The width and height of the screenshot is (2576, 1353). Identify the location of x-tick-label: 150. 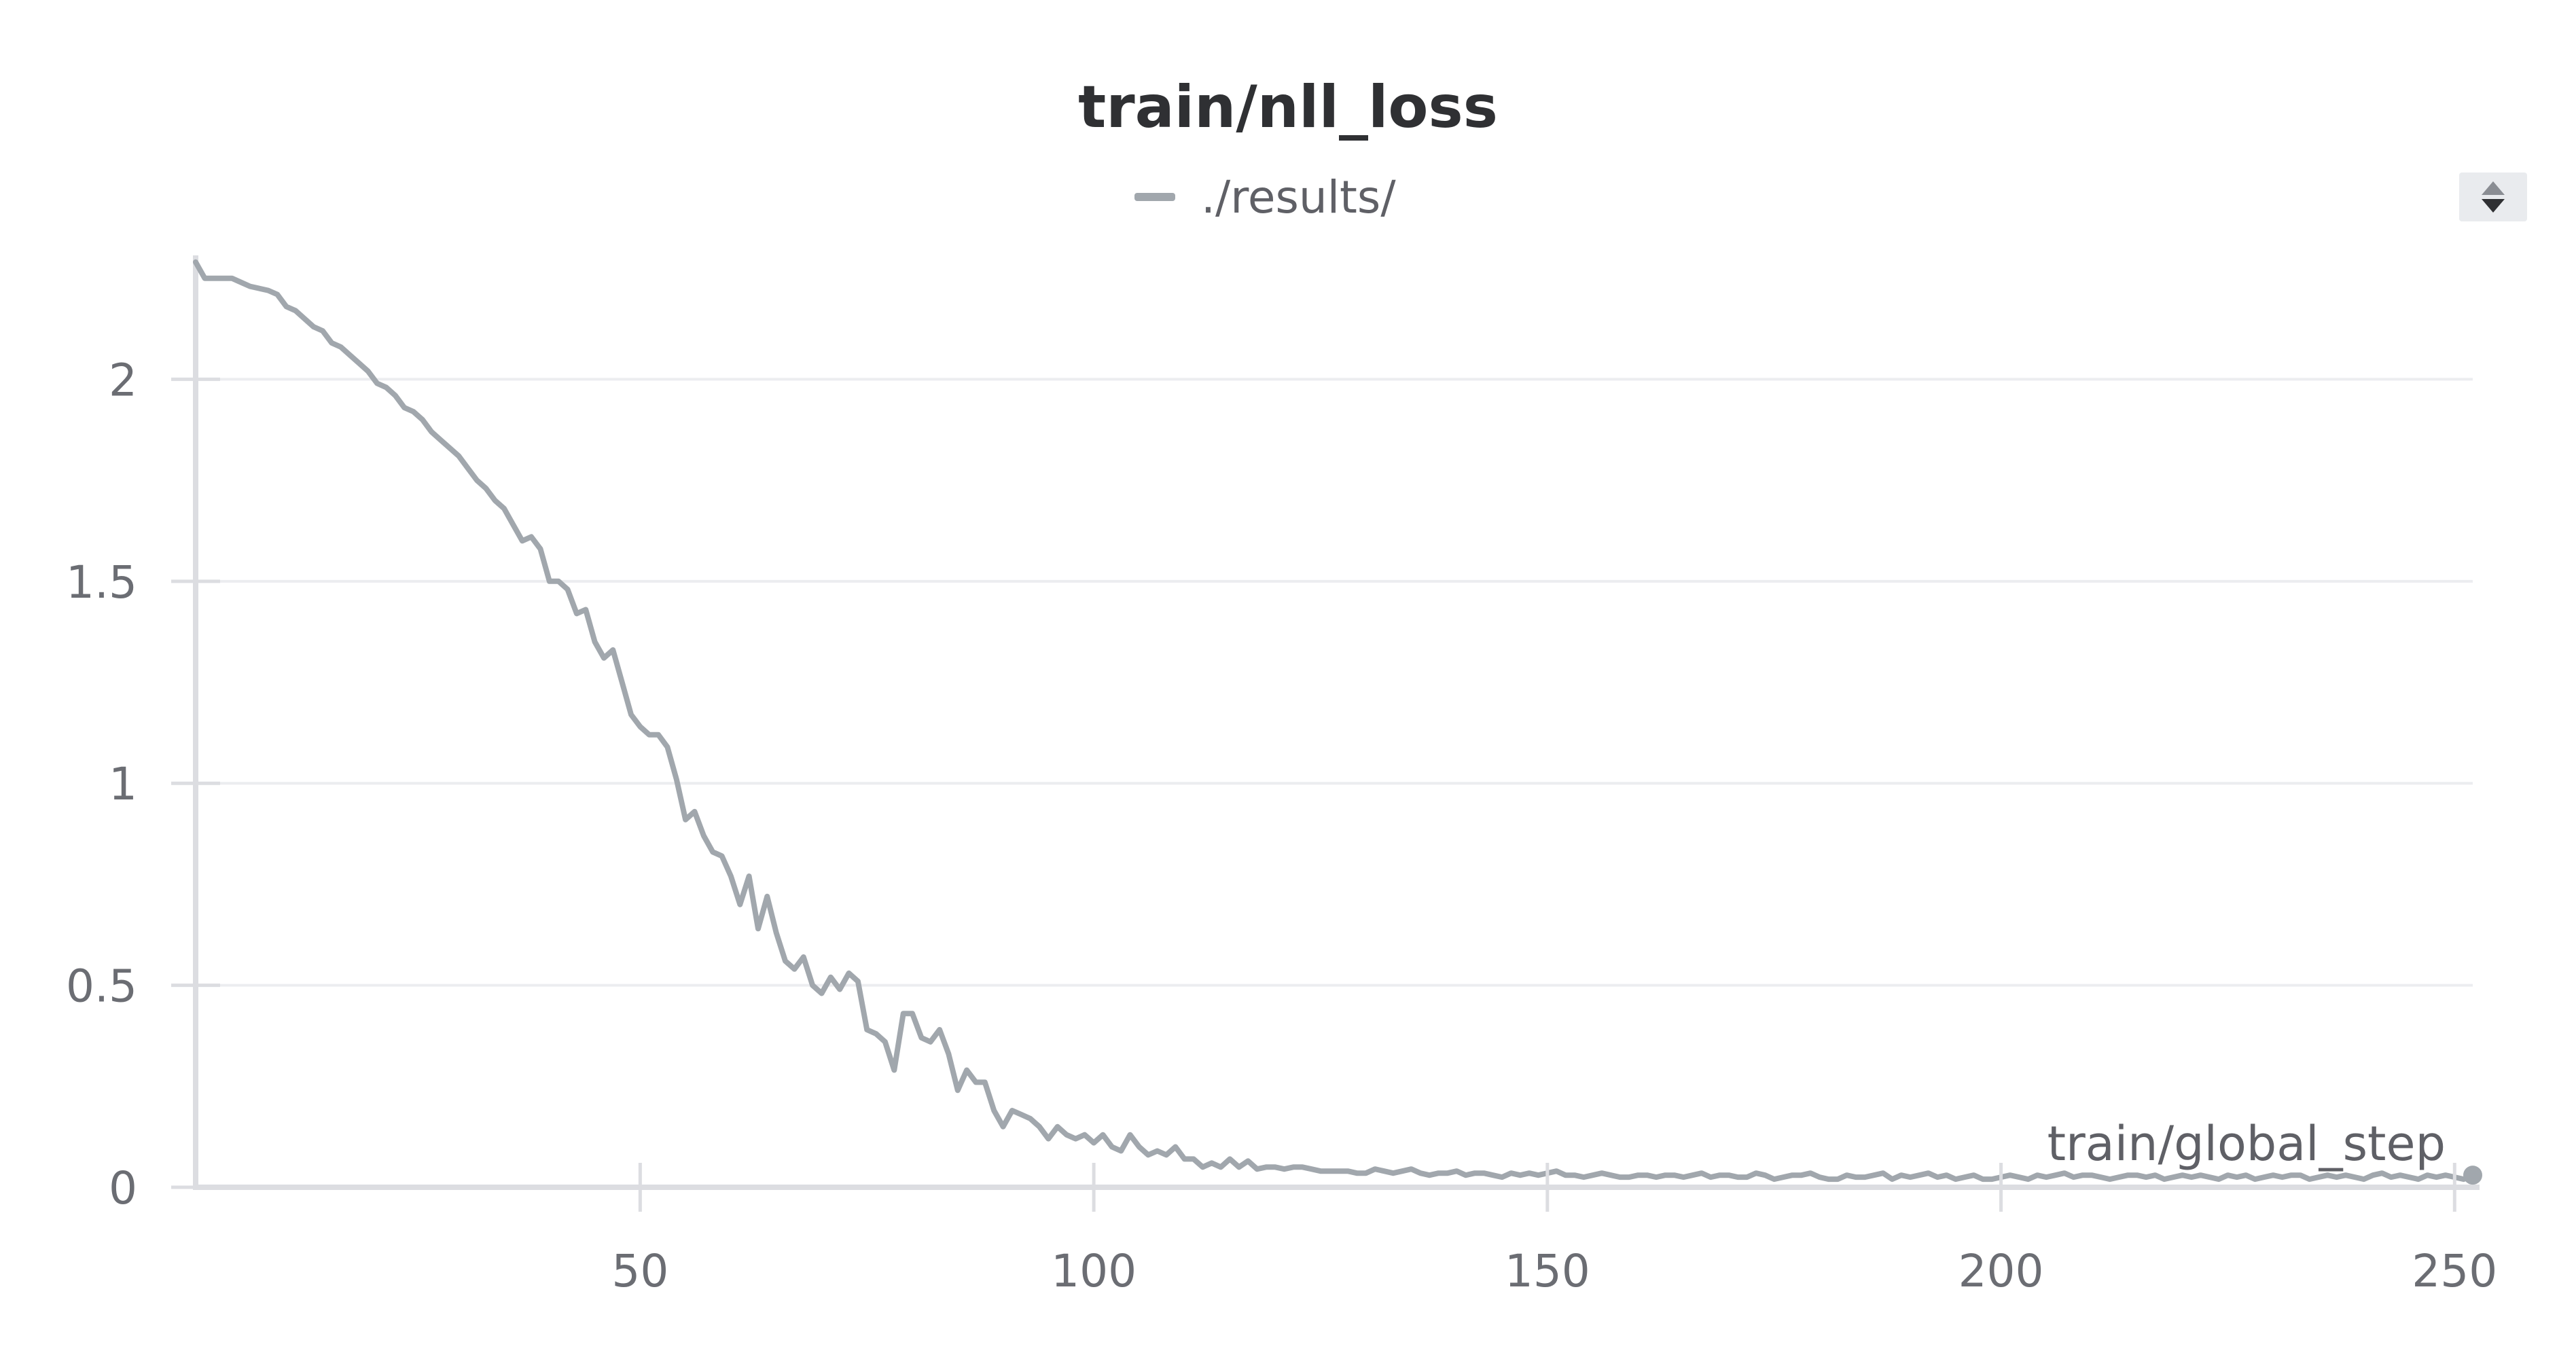
(1547, 1271).